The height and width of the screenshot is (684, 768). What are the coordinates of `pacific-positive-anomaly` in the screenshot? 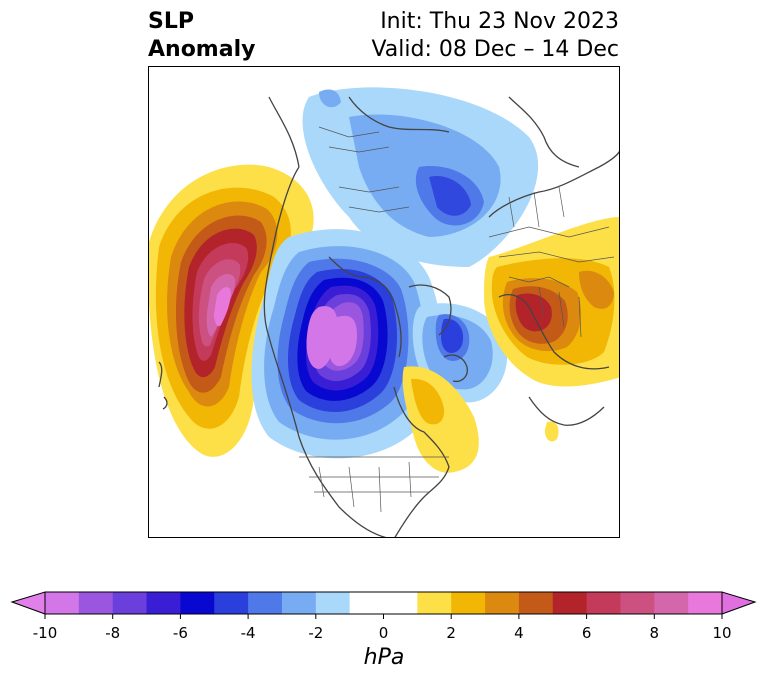 It's located at (231, 310).